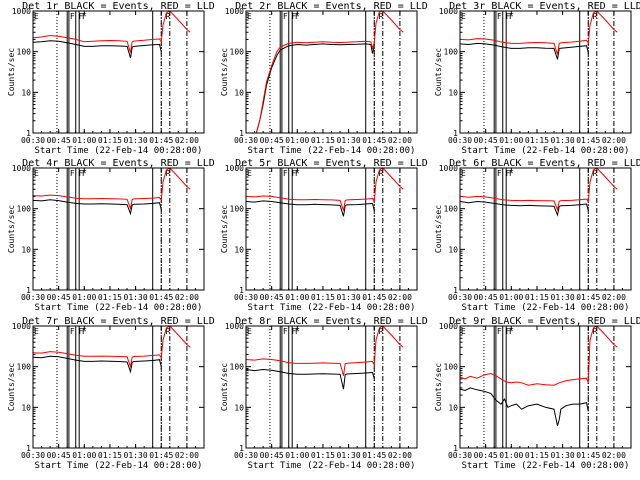  What do you see at coordinates (118, 6) in the screenshot?
I see `panel-title: Det 1r BLACK = Events, RED = LLD` at bounding box center [118, 6].